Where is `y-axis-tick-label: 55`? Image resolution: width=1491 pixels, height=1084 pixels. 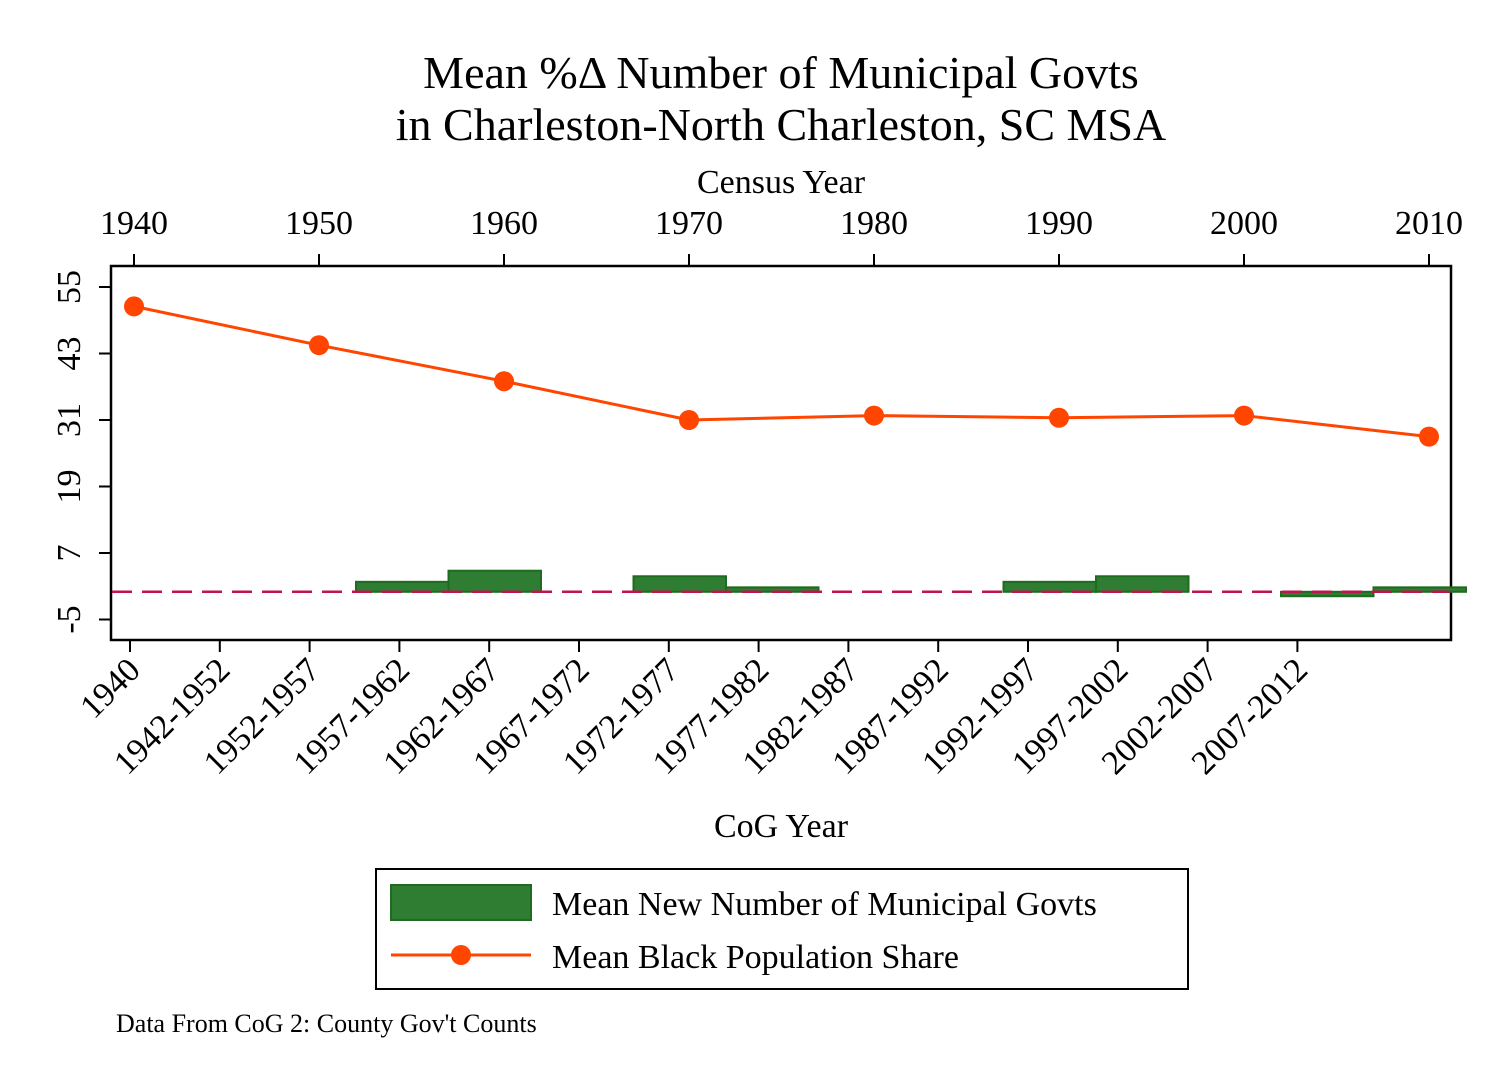 y-axis-tick-label: 55 is located at coordinates (69, 287).